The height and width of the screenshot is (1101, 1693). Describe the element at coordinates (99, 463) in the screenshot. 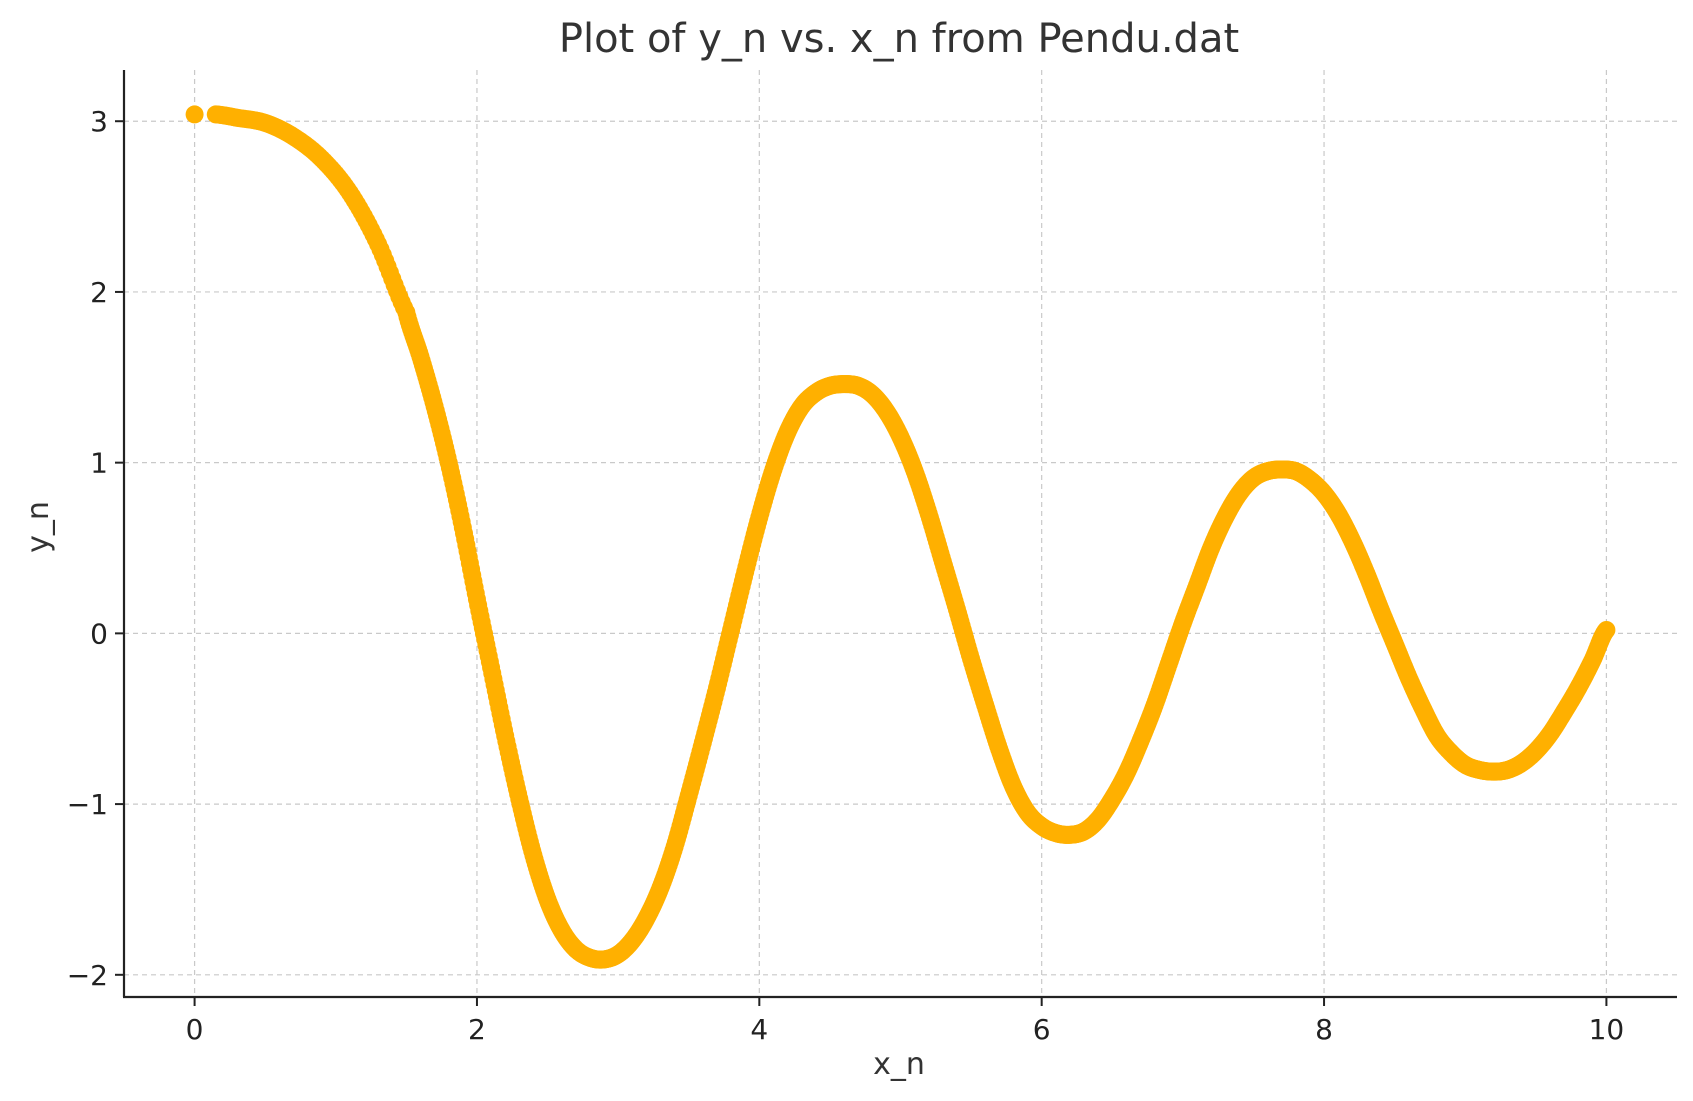

I see `y-tick-label: 1` at that location.